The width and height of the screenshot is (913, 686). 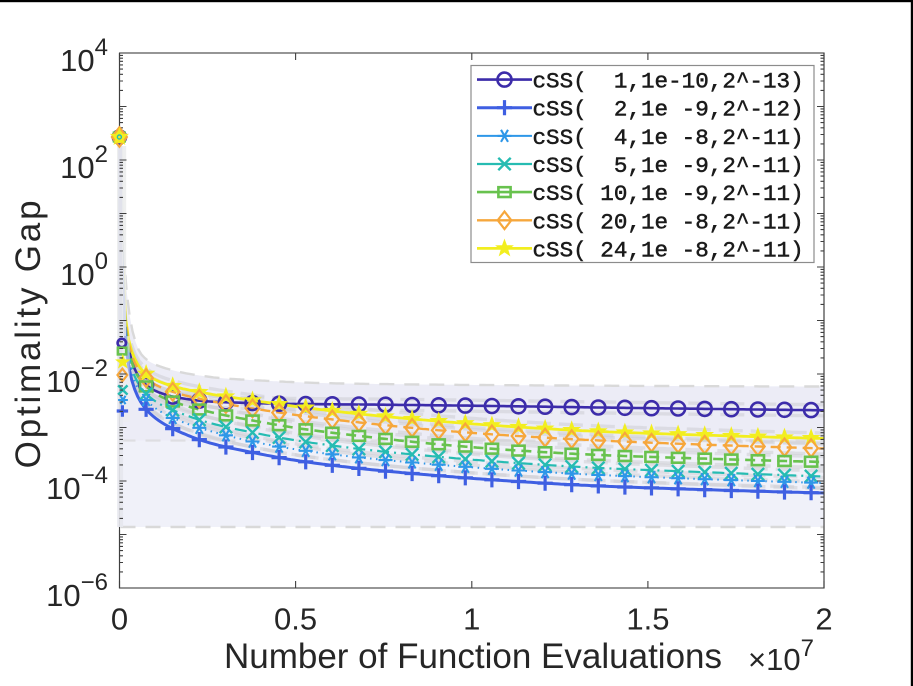 I want to click on svg-text: 1, so click(x=471, y=619).